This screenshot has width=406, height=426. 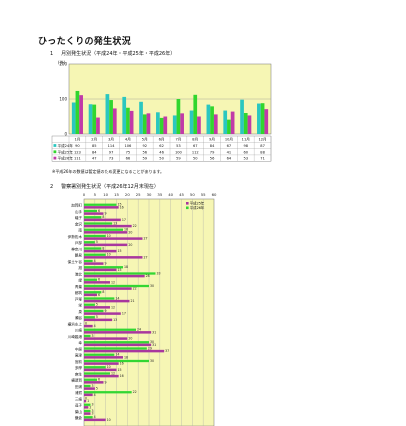 I want to click on chart1-table-value: 79, so click(x=212, y=152).